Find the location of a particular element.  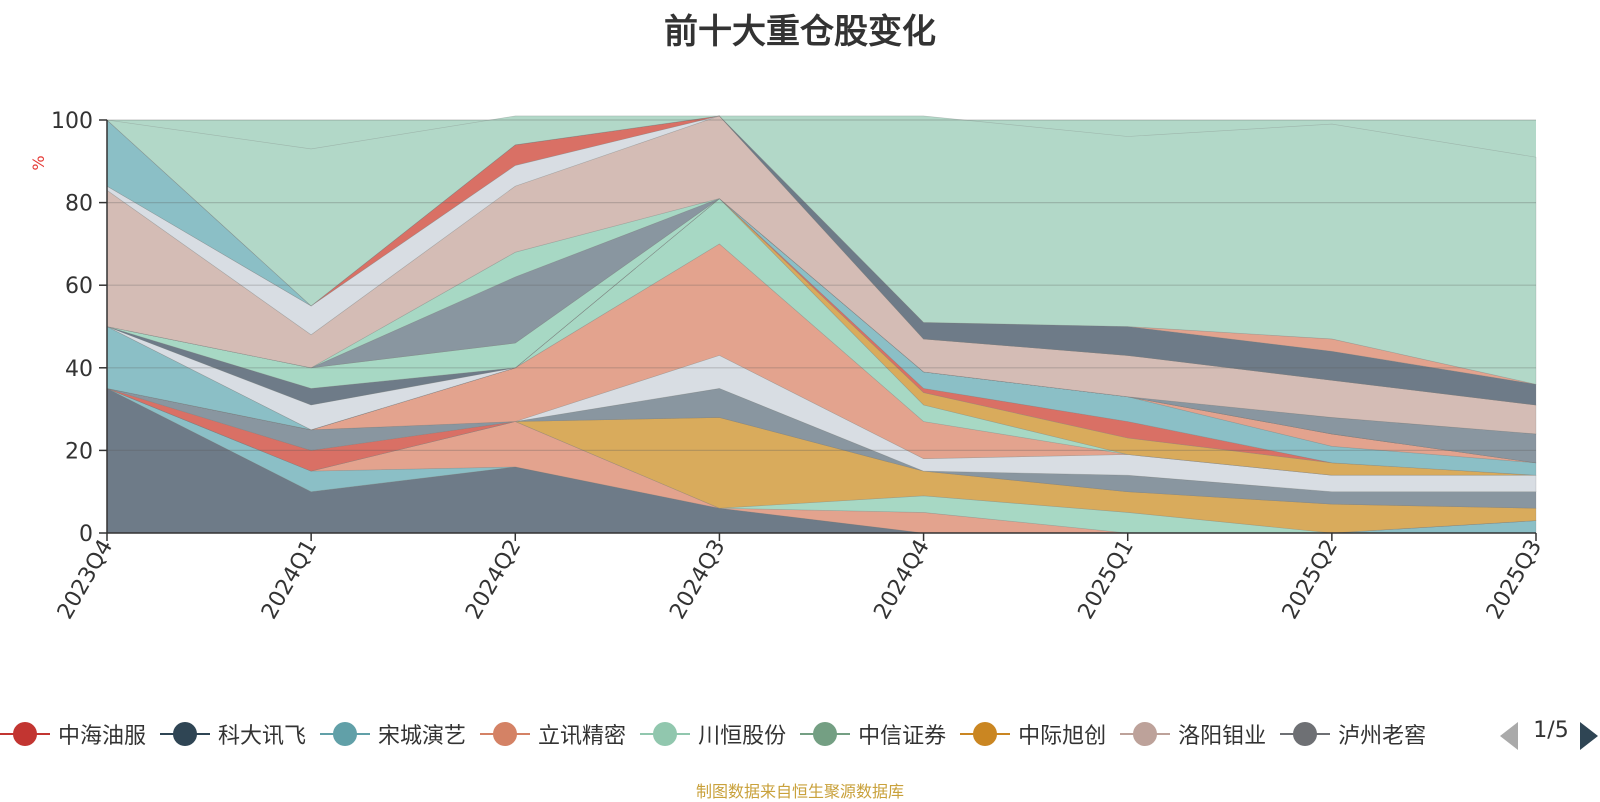

legend-next-page-icon is located at coordinates (1589, 736).